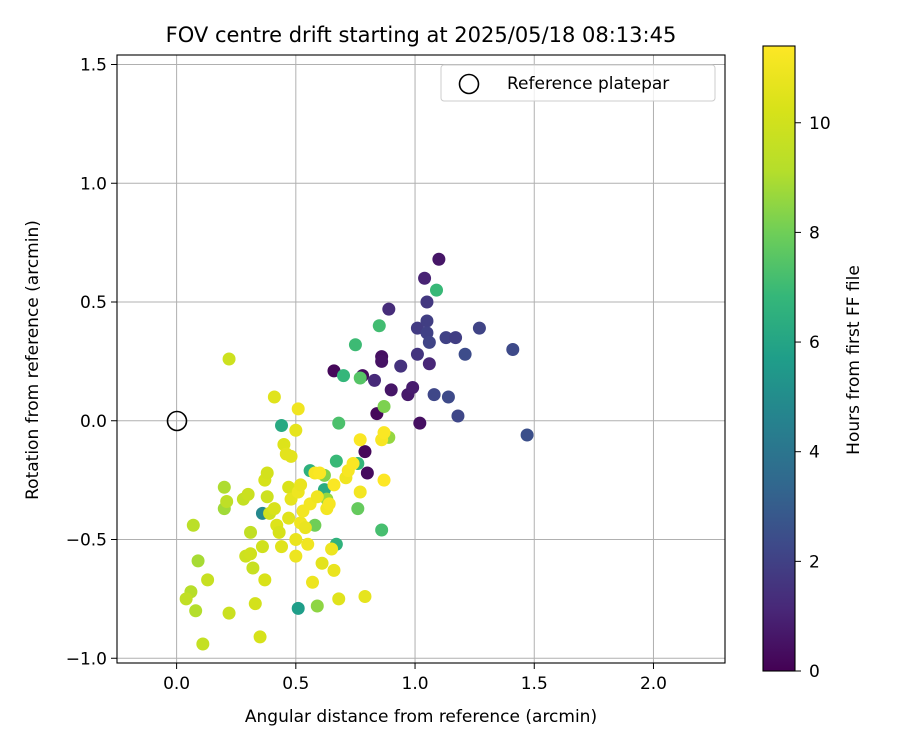 The image size is (900, 750). What do you see at coordinates (176, 684) in the screenshot?
I see `x-tick-label: 0.0` at bounding box center [176, 684].